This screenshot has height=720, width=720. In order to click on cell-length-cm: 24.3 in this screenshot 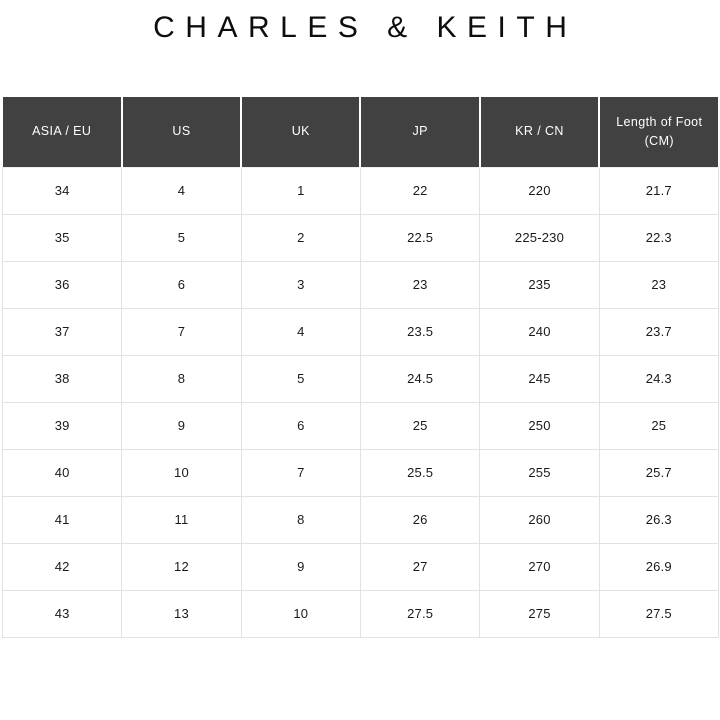, I will do `click(658, 378)`.